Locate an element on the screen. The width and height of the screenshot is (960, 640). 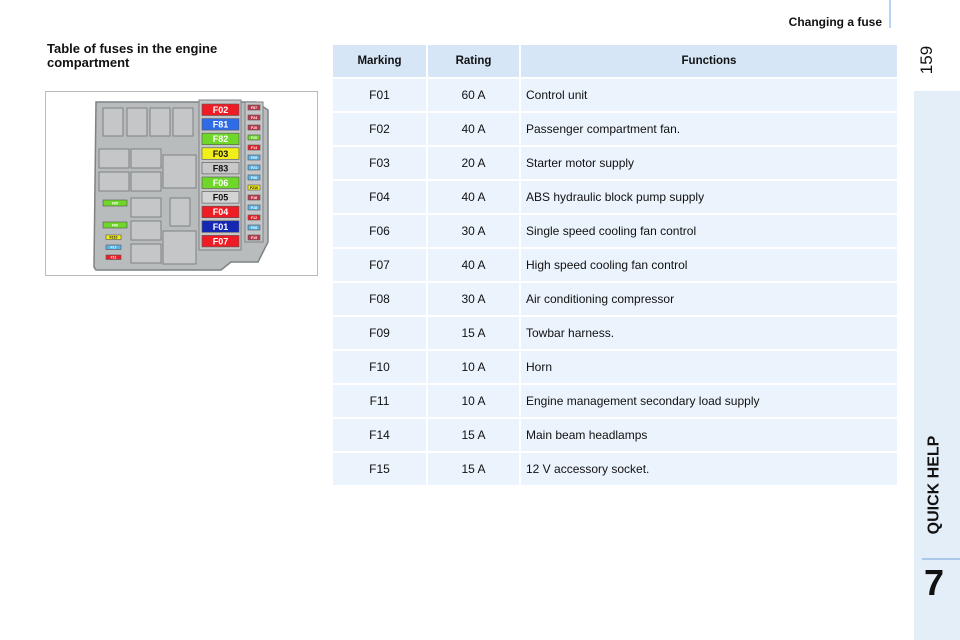
fuse-label: F16 is located at coordinates (254, 198).